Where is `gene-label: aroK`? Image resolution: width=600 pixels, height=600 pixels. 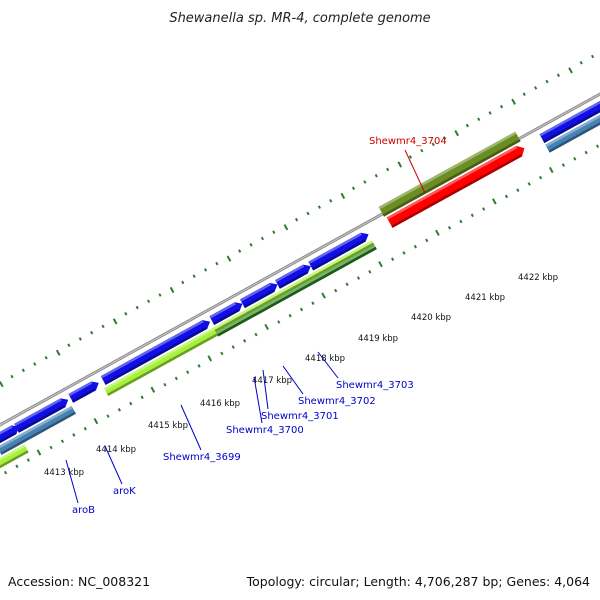 gene-label: aroK is located at coordinates (124, 491).